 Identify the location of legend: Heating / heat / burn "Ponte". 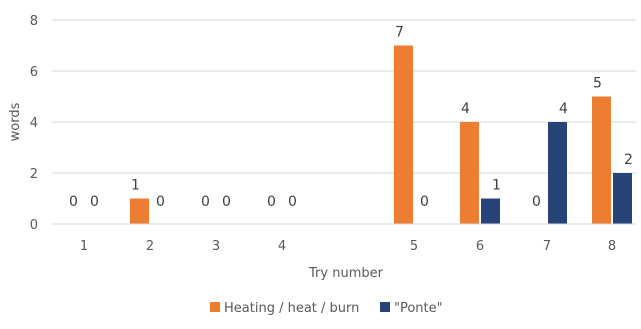
(326, 308).